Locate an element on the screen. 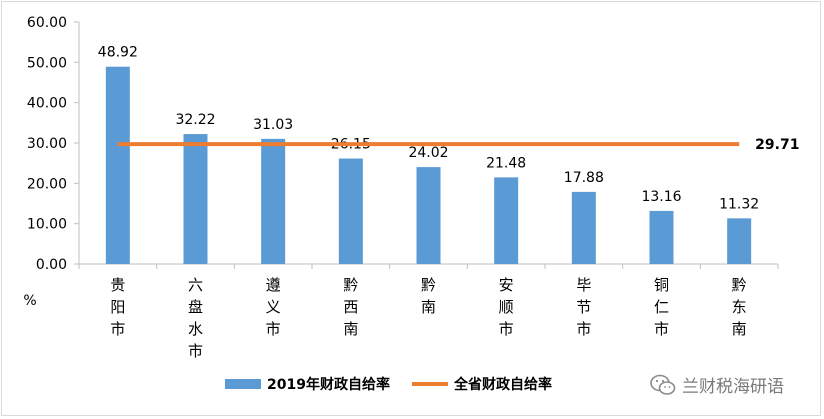 The height and width of the screenshot is (419, 824). data-label: 17.88 is located at coordinates (584, 178).